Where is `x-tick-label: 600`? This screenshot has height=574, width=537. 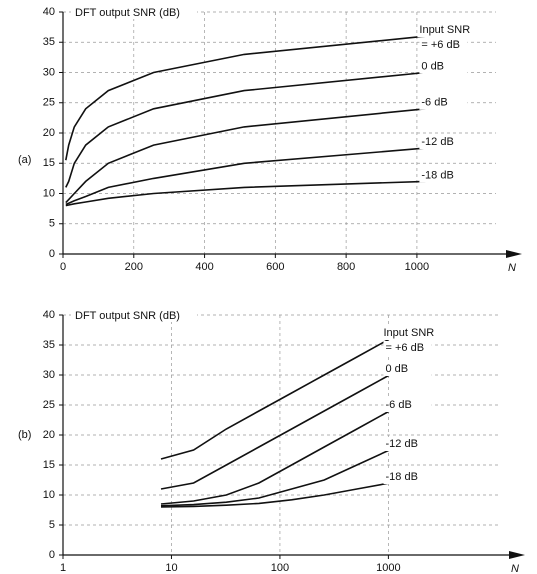
x-tick-label: 600 is located at coordinates (275, 267).